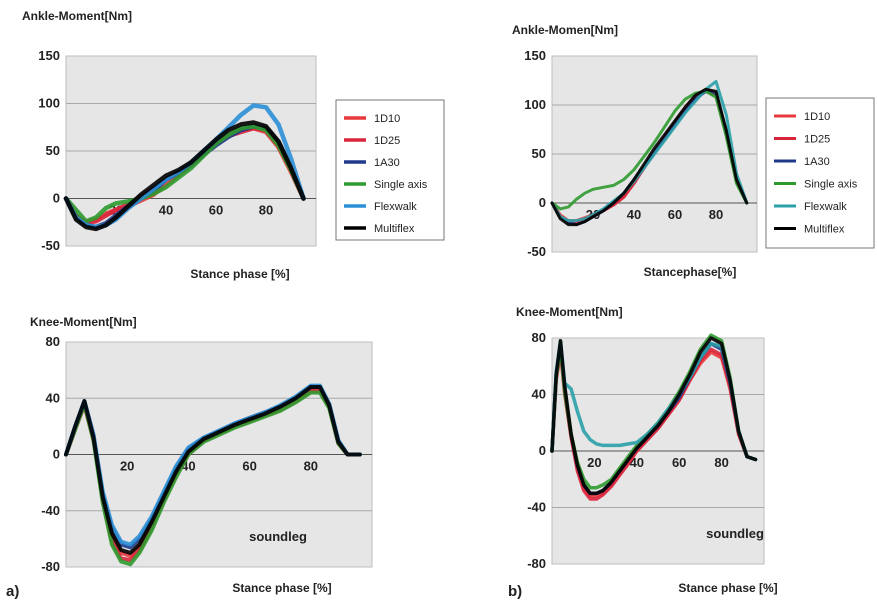 The height and width of the screenshot is (600, 877). Describe the element at coordinates (565, 30) in the screenshot. I see `chart-title: Ankle-Momen[Nm]` at that location.